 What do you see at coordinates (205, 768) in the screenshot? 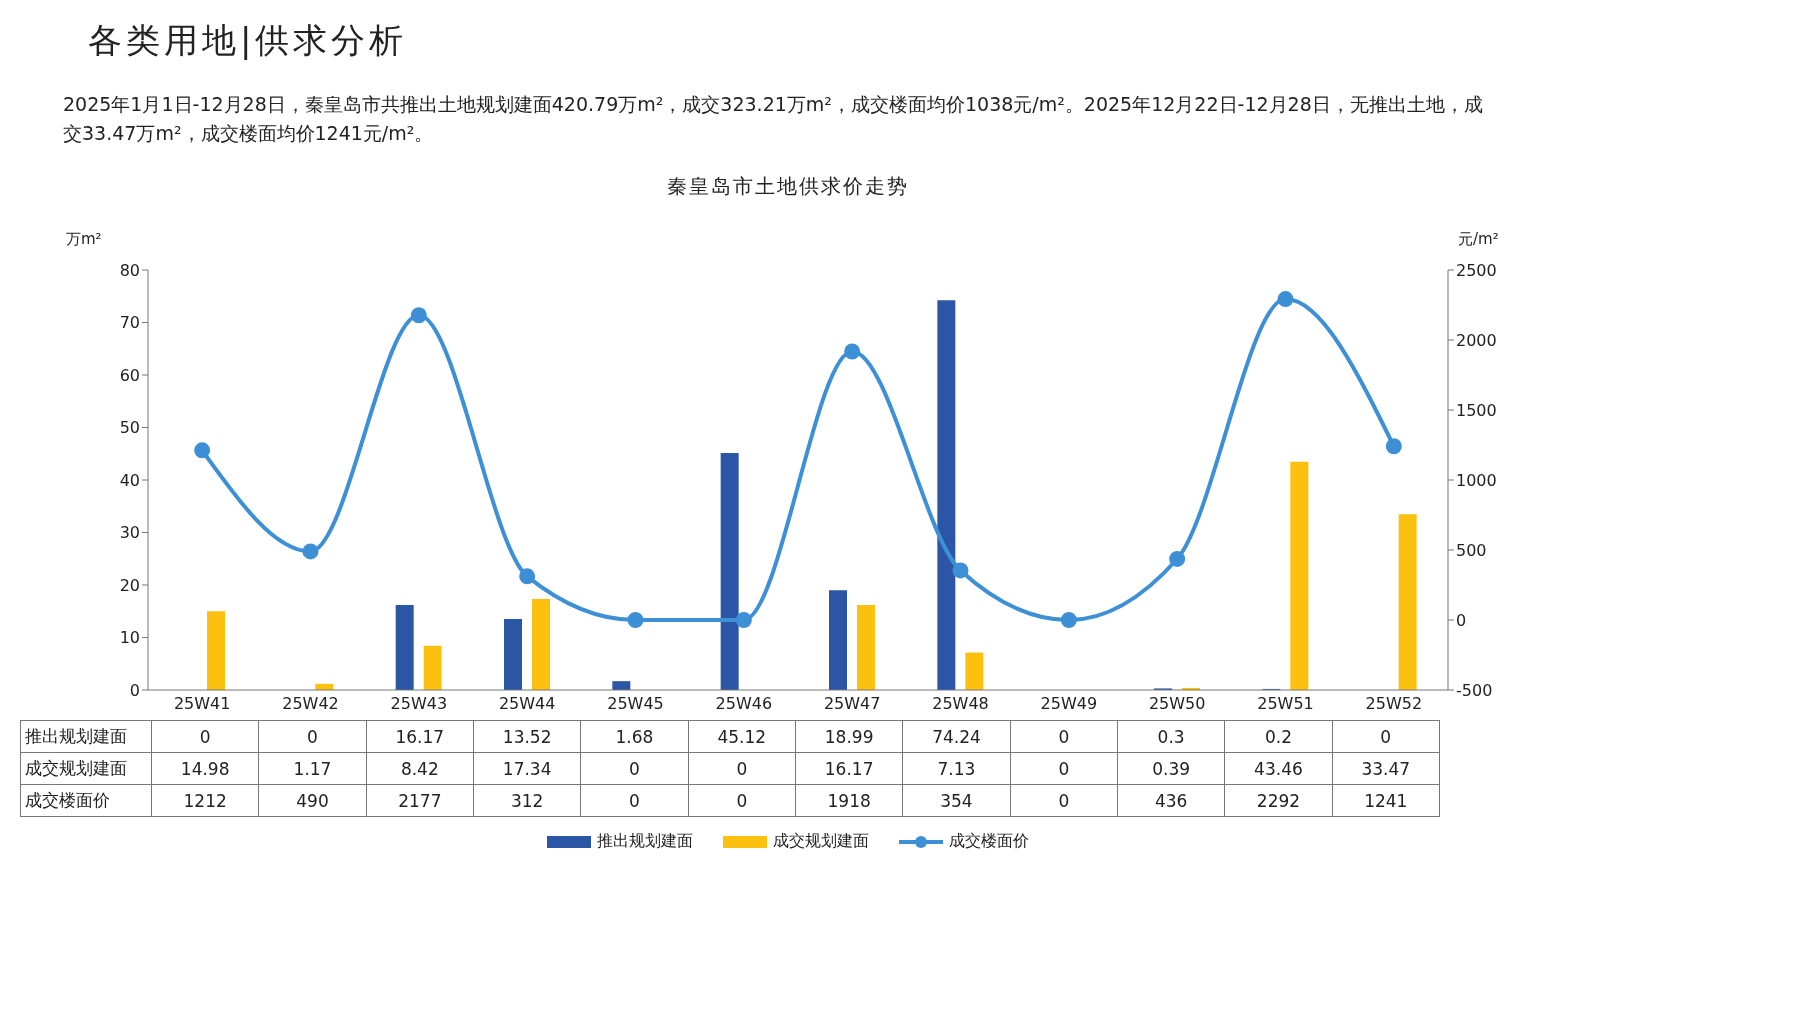
I see `data-label: 14.98` at bounding box center [205, 768].